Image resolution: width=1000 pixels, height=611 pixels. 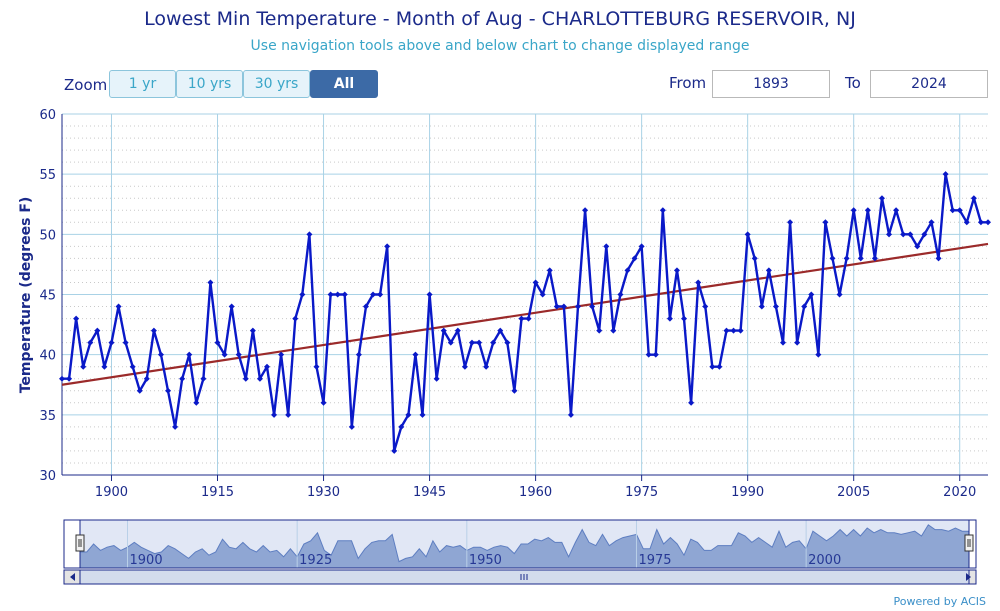 What do you see at coordinates (276, 84) in the screenshot?
I see `zoom-30yrs-button: 30 yrs` at bounding box center [276, 84].